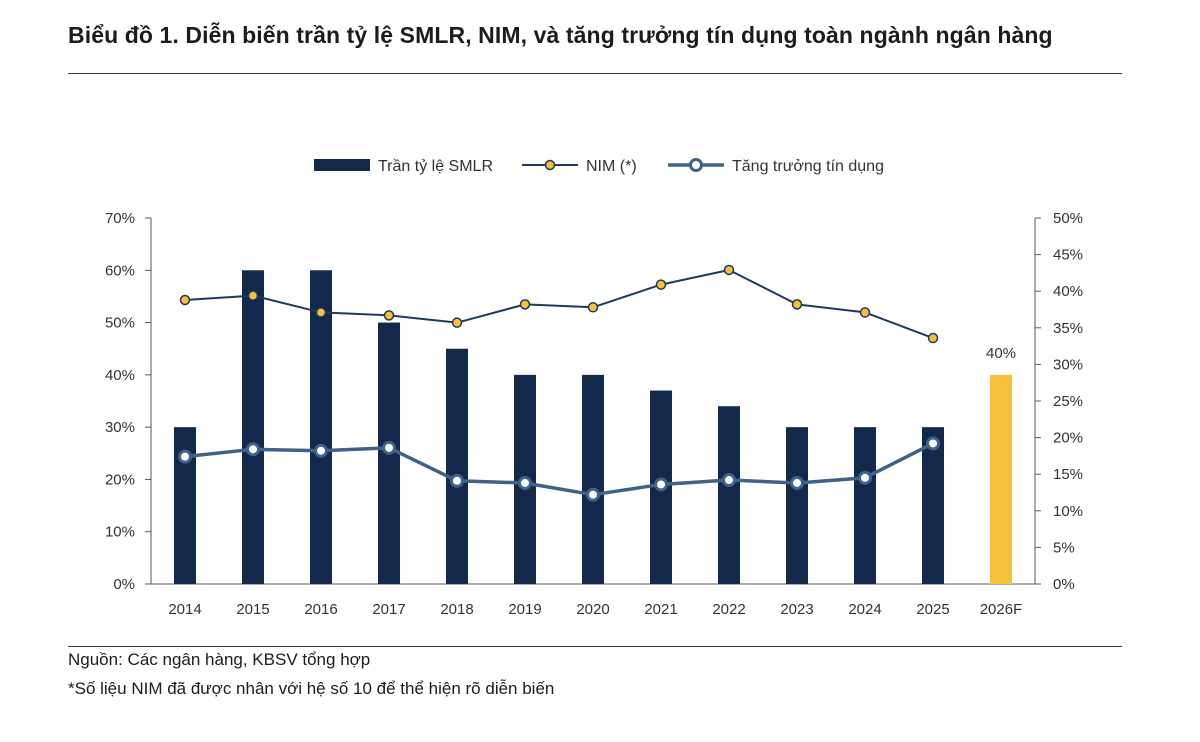  Describe the element at coordinates (1068, 438) in the screenshot. I see `right-axis-tick-label: 20%` at that location.